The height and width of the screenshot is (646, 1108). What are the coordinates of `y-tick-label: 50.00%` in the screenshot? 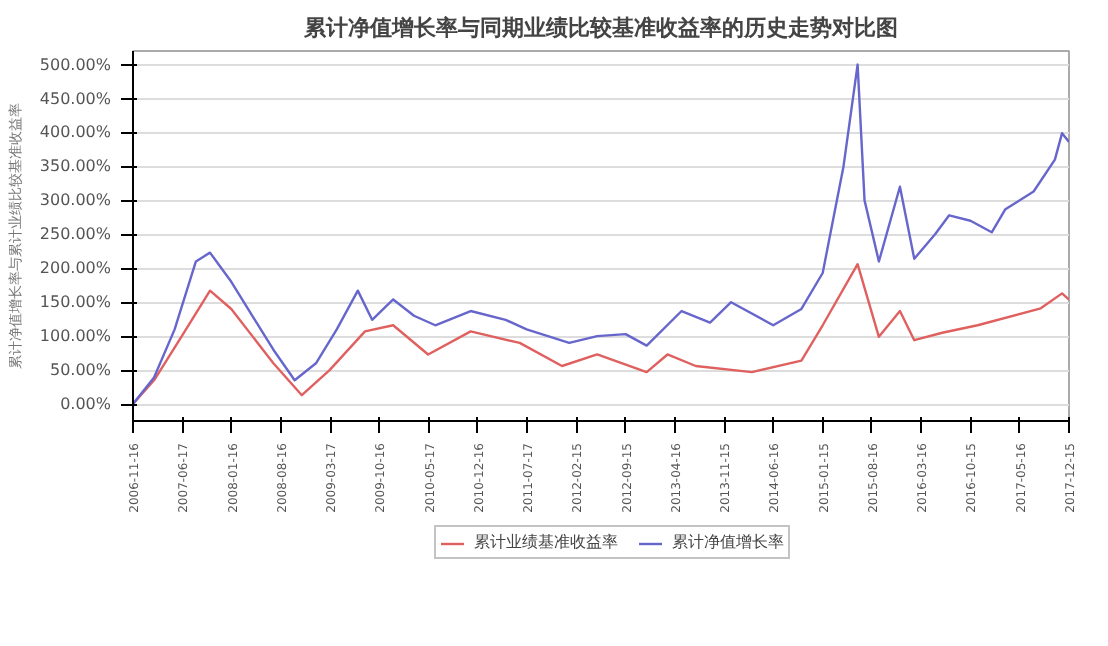 It's located at (80, 370).